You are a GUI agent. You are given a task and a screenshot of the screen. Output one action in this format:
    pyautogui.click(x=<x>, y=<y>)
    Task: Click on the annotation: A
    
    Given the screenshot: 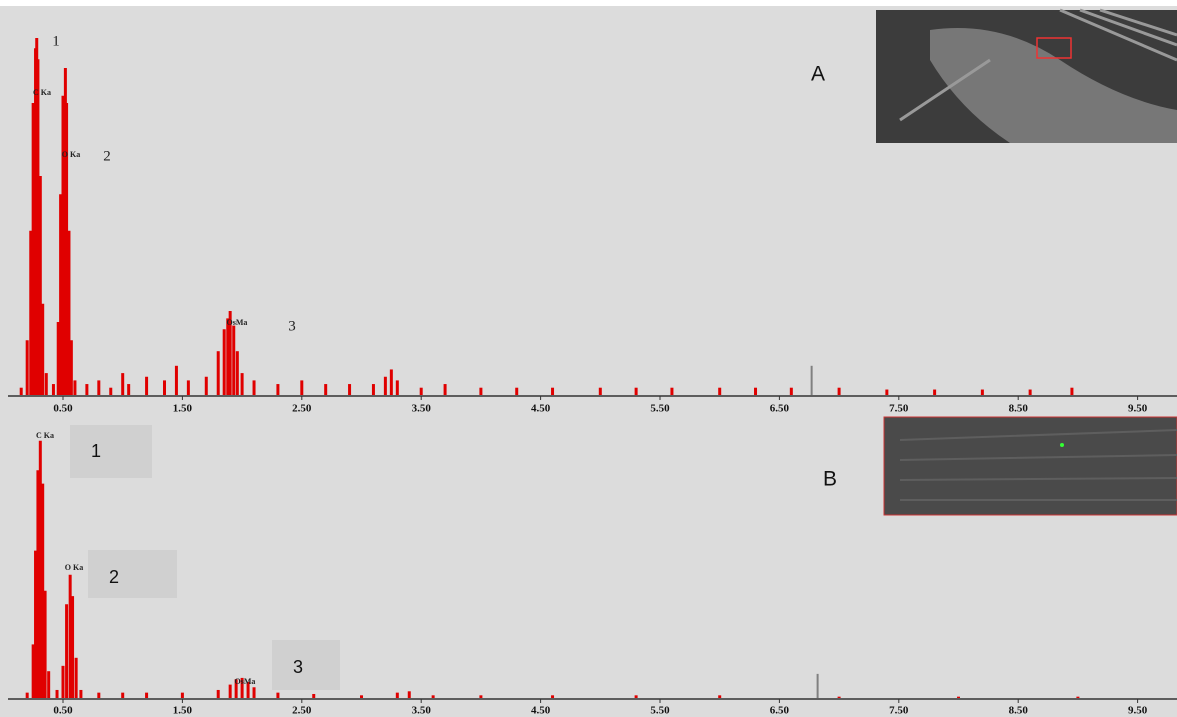 What is the action you would take?
    pyautogui.click(x=818, y=74)
    